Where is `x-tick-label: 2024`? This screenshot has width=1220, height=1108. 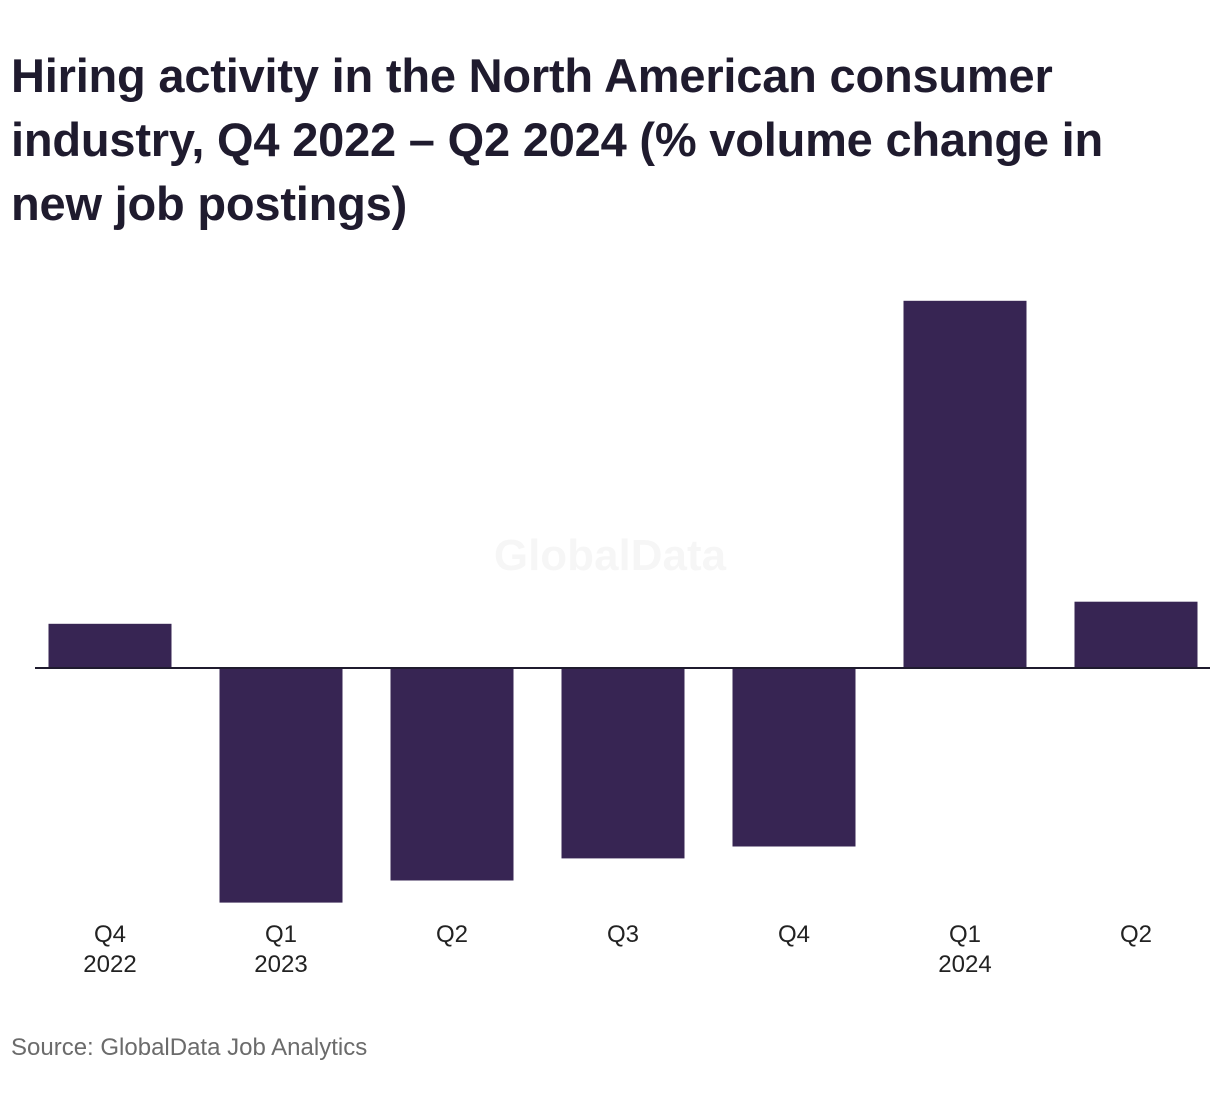
x-tick-label: 2024 is located at coordinates (964, 964).